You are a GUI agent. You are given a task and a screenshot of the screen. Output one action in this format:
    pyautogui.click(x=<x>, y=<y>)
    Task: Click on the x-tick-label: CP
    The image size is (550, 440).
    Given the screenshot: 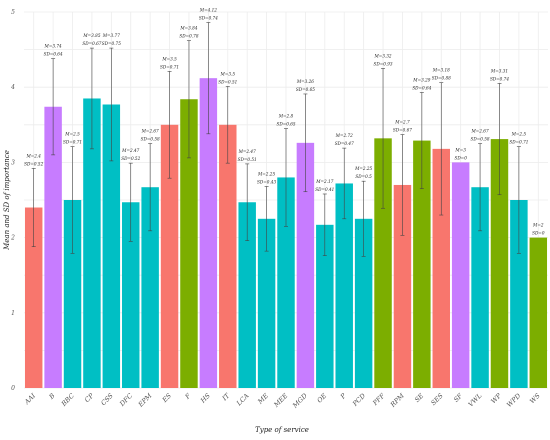 What is the action you would take?
    pyautogui.click(x=89, y=397)
    